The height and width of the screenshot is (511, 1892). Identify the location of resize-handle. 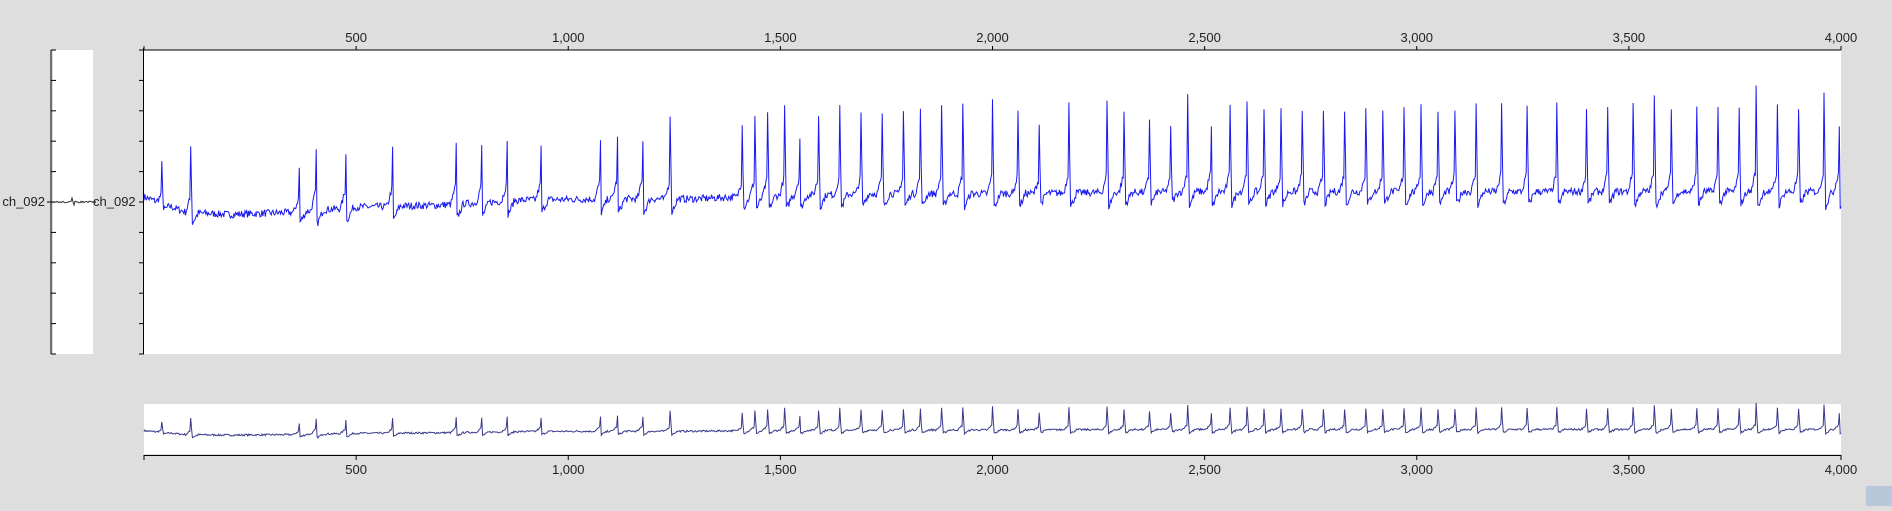
(1879, 496).